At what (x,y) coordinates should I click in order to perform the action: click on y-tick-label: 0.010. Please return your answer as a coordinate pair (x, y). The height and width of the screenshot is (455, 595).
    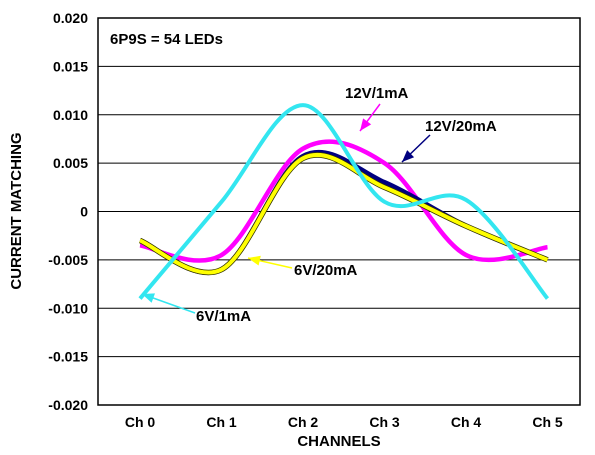
    Looking at the image, I should click on (70, 115).